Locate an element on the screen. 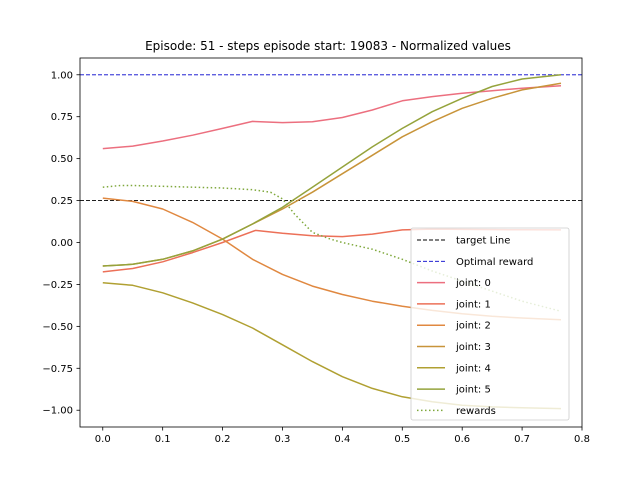 The height and width of the screenshot is (480, 640). legend-label-1: Optimal reward is located at coordinates (494, 262).